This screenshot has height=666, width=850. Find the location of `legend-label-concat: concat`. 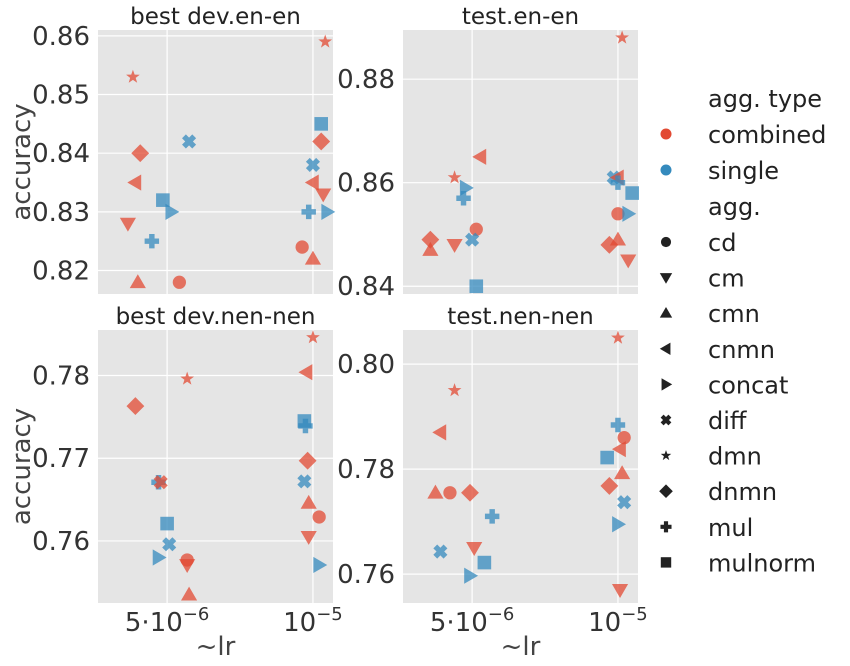

legend-label-concat: concat is located at coordinates (748, 385).